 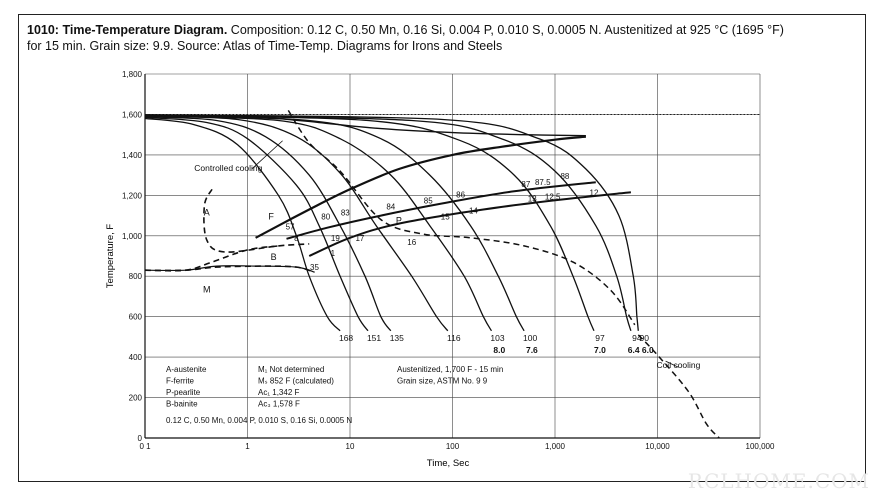 What do you see at coordinates (271, 217) in the screenshot?
I see `region-label: F` at bounding box center [271, 217].